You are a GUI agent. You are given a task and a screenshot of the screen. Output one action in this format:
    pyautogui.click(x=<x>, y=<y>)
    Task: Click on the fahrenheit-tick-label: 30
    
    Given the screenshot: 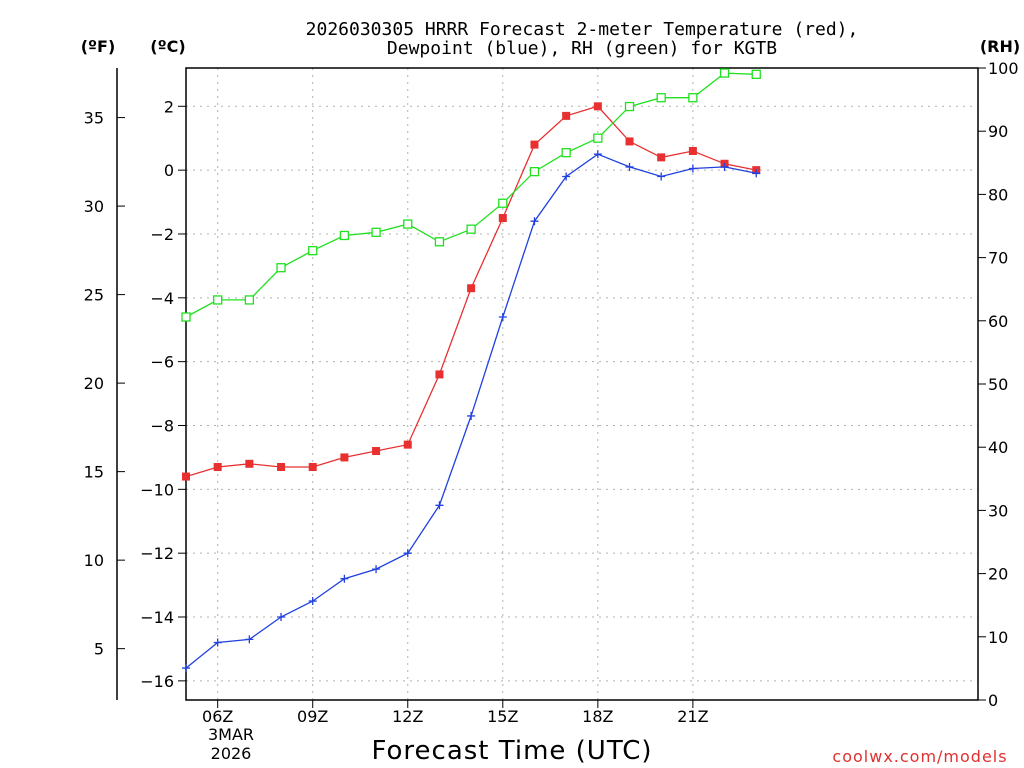 What is the action you would take?
    pyautogui.click(x=94, y=206)
    